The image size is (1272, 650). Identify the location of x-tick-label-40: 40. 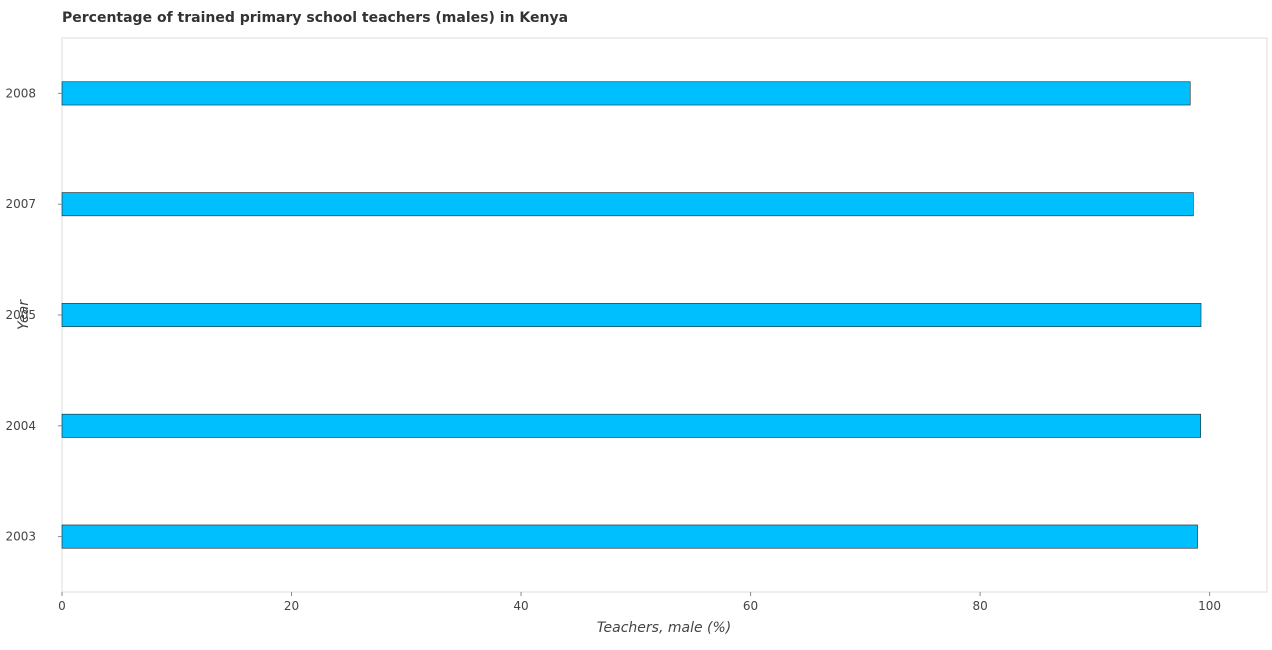
(520, 606).